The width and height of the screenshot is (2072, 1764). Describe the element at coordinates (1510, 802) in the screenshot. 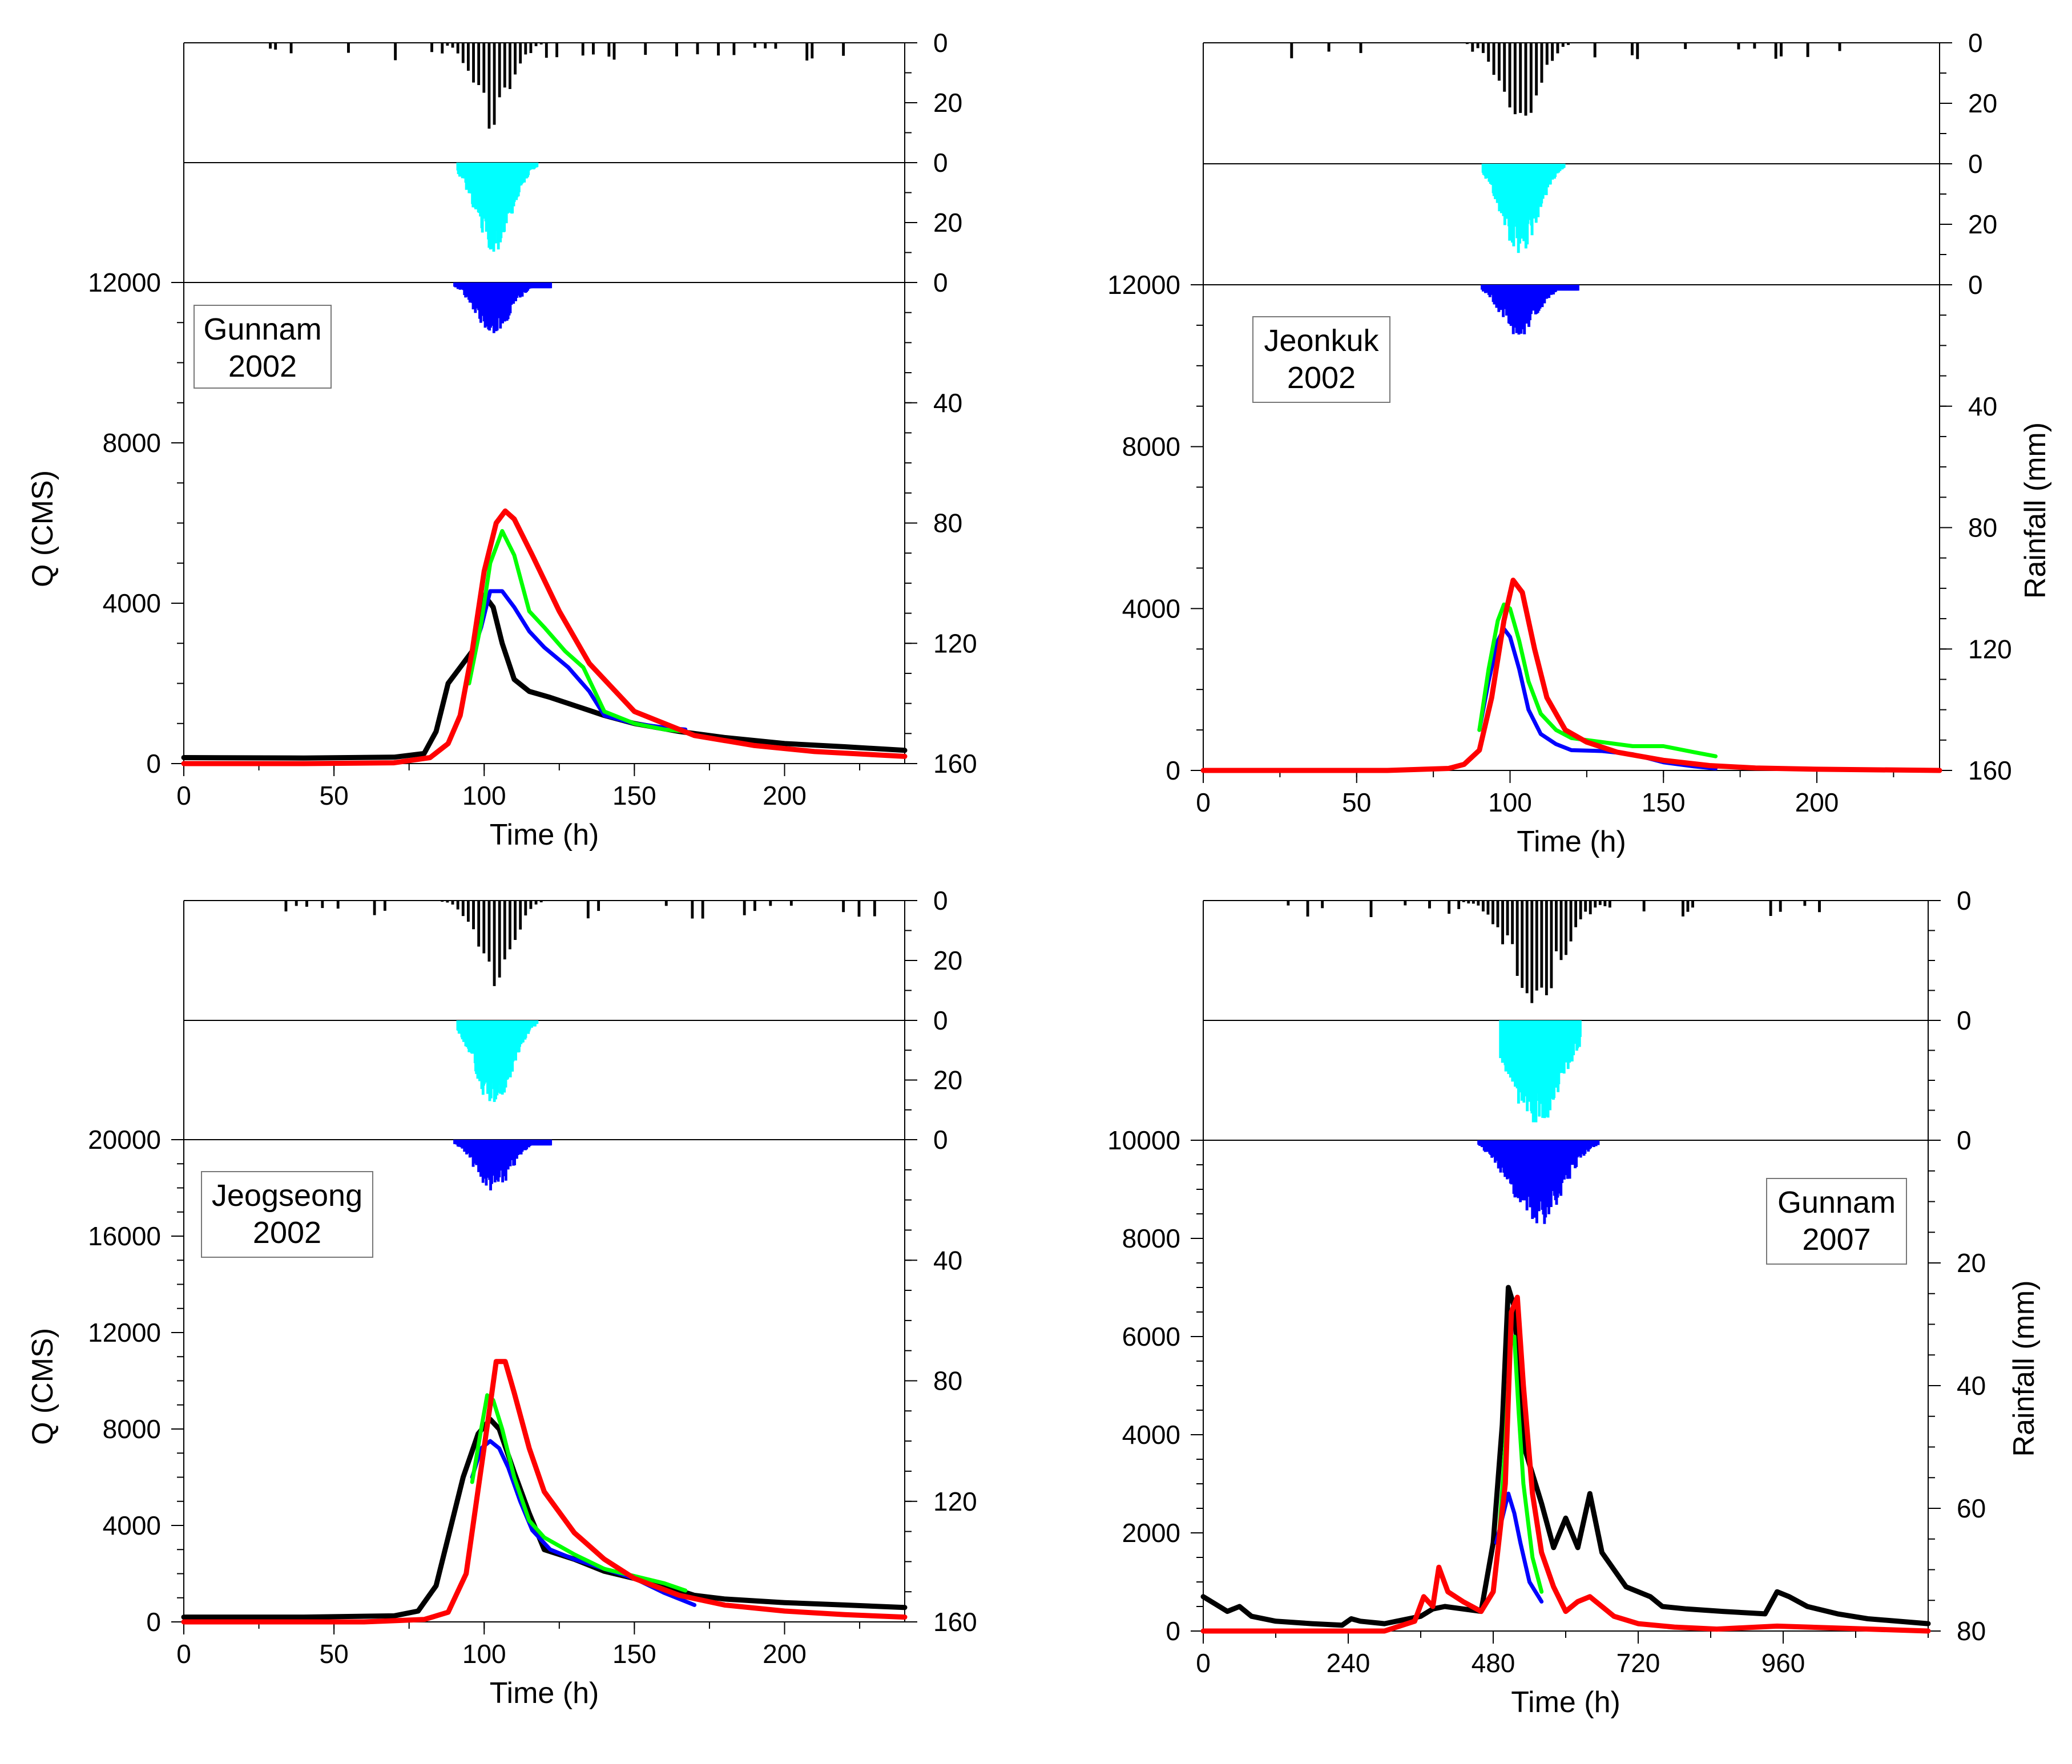

I see `x-tick-label: 100` at that location.